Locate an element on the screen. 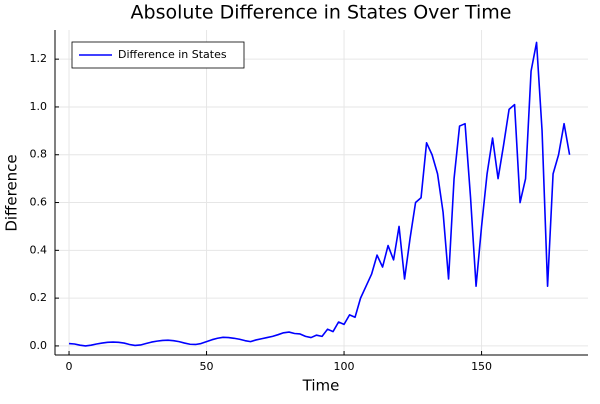 Image resolution: width=600 pixels, height=404 pixels. x-tick-label: 50 is located at coordinates (207, 366).